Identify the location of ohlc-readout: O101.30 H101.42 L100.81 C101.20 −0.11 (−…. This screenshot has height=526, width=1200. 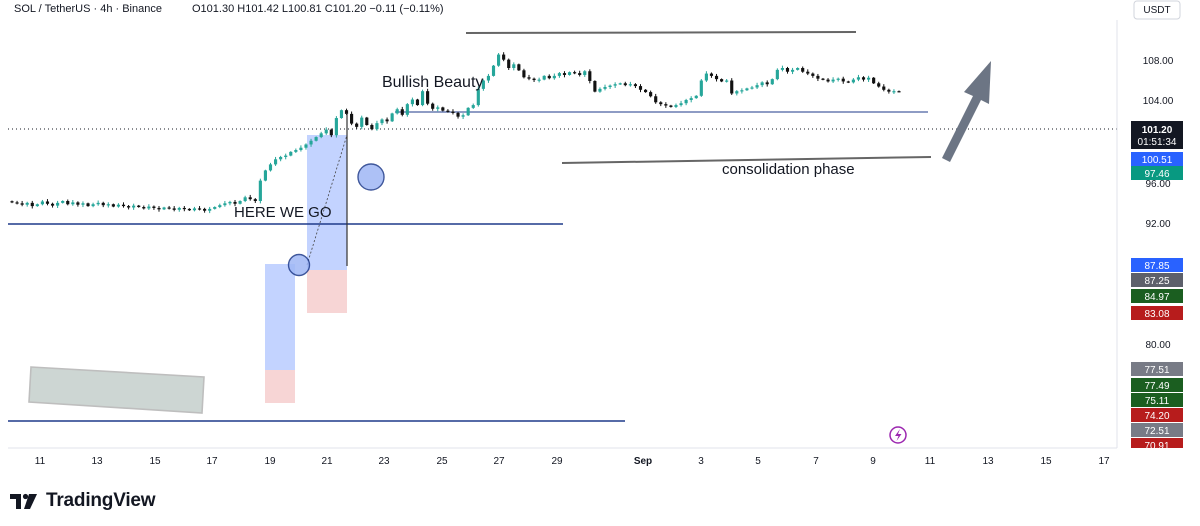
(318, 9).